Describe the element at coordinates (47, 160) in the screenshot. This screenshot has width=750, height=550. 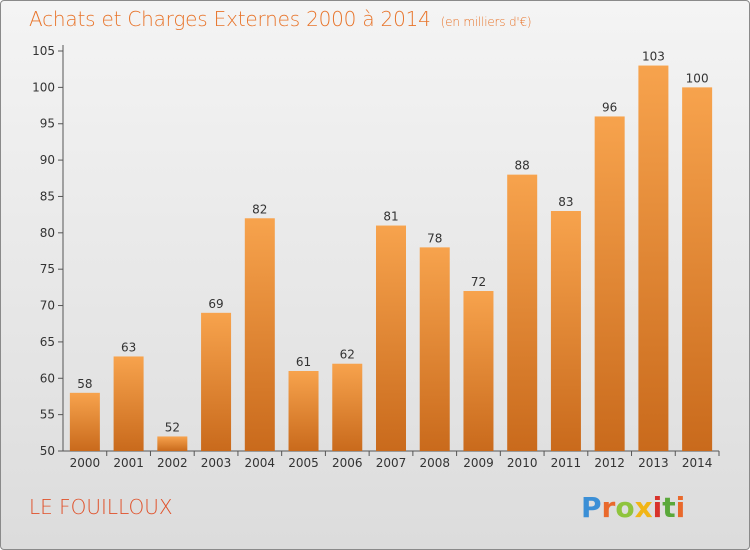
I see `y-tick-label: 90` at that location.